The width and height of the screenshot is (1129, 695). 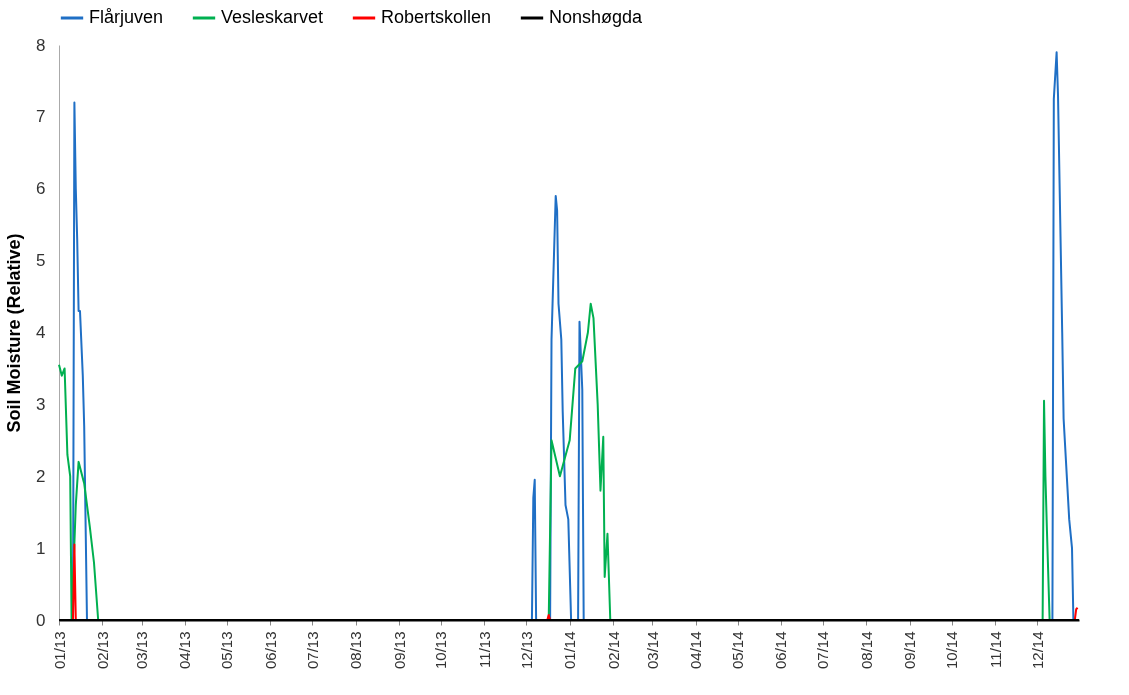 What do you see at coordinates (1037, 650) in the screenshot?
I see `x-tick-label: 12/14` at bounding box center [1037, 650].